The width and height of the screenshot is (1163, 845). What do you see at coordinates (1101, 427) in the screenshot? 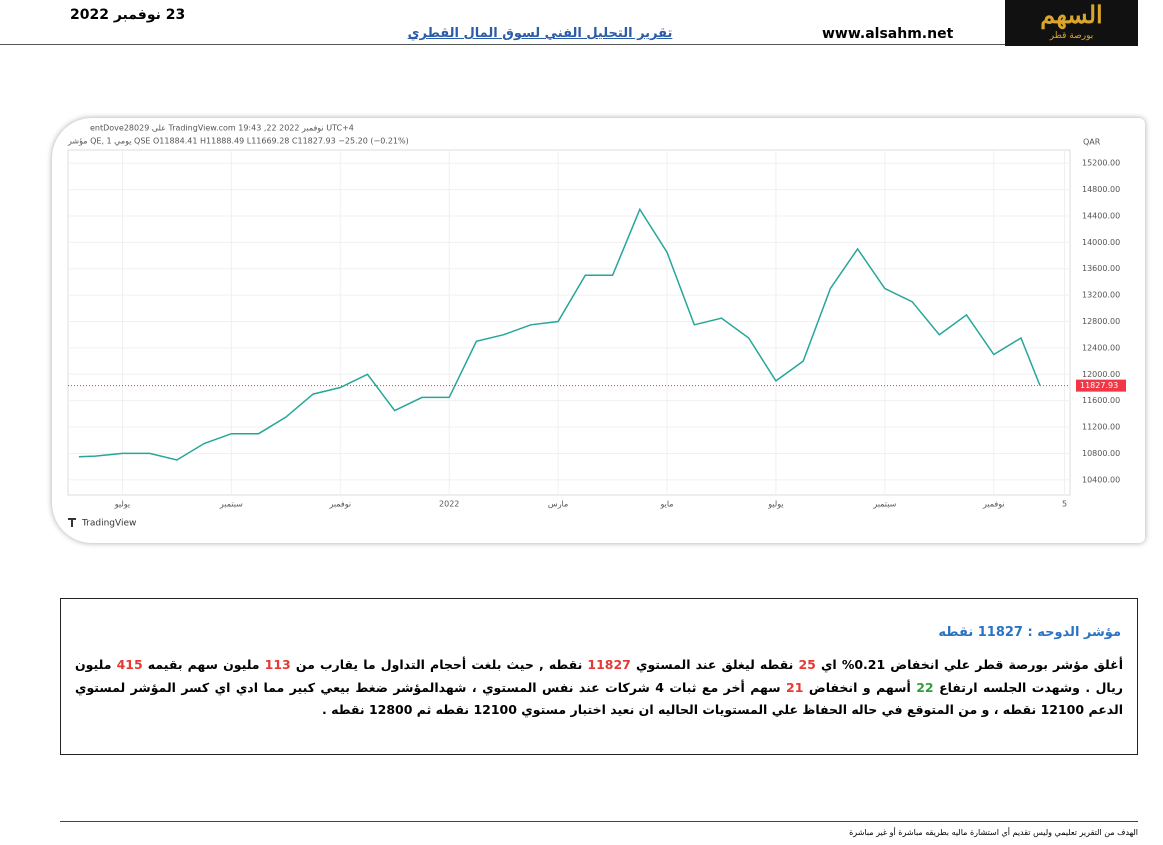
I see `y-tick-label: 11200.00` at bounding box center [1101, 427].